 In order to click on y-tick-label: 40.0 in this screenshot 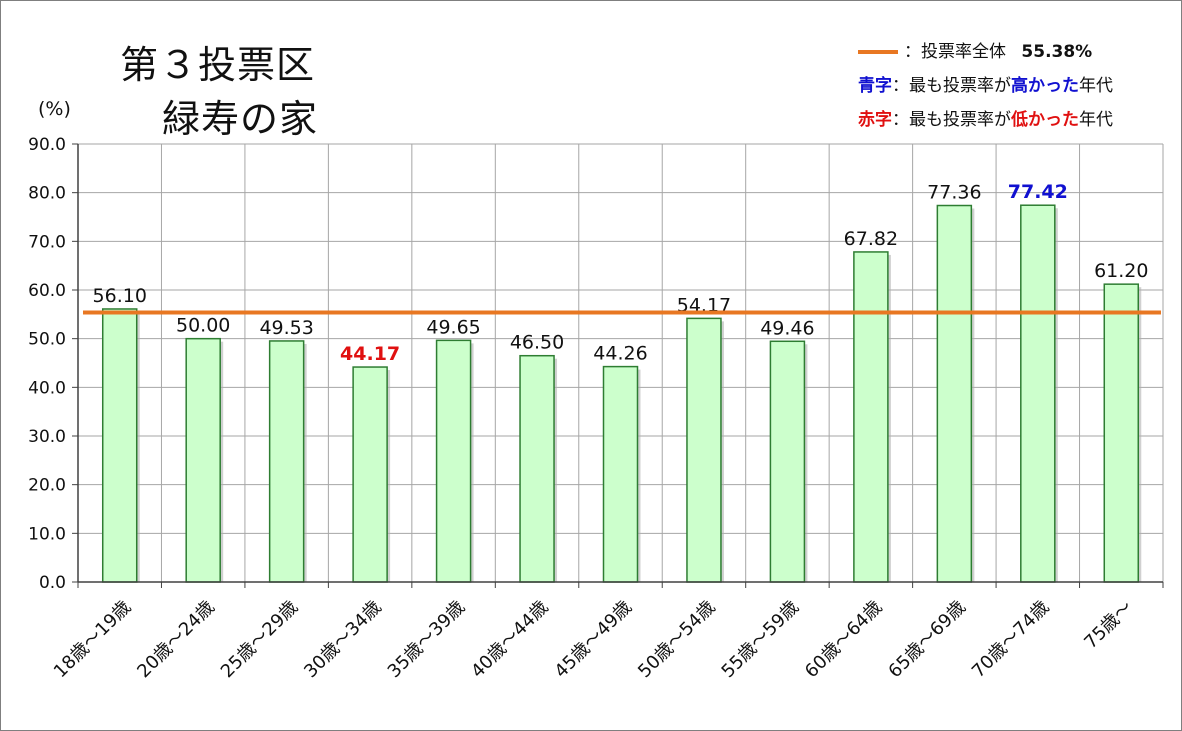, I will do `click(47, 388)`.